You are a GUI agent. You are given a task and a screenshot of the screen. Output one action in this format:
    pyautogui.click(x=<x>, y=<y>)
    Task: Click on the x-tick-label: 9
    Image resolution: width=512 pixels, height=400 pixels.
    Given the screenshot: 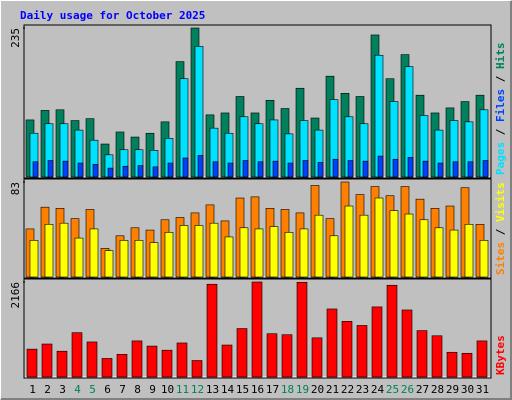 What is the action you would take?
    pyautogui.click(x=152, y=389)
    